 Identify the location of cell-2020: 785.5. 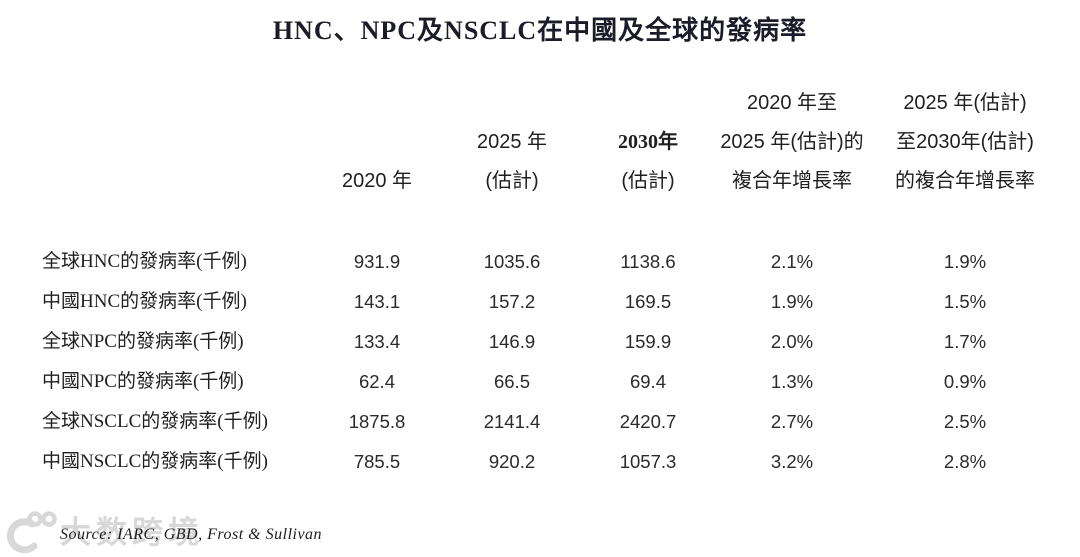
(377, 461).